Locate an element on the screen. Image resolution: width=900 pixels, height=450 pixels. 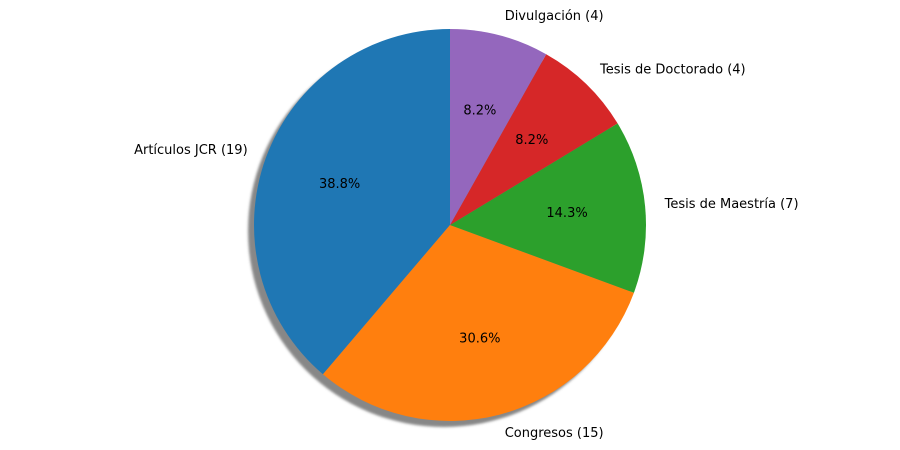
pie-slice-label-4: Divulgación (4) is located at coordinates (554, 16).